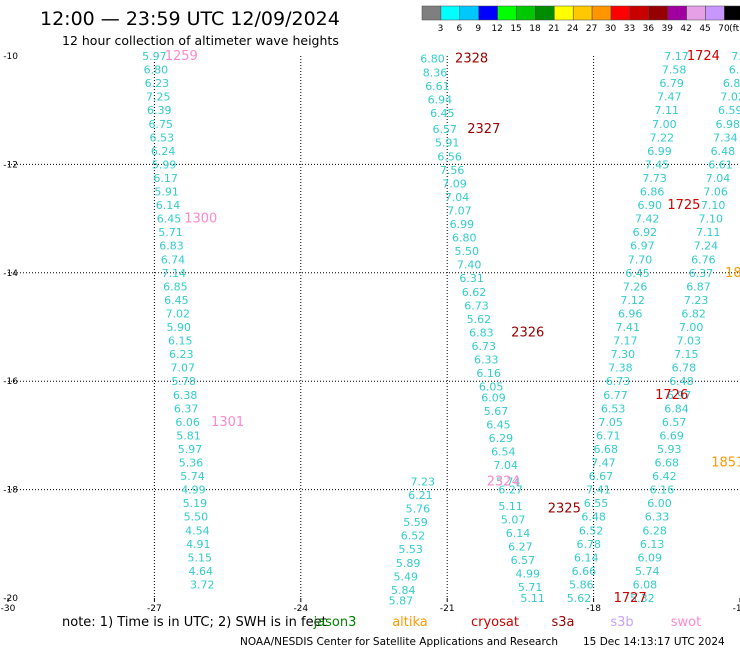 The image size is (740, 650). What do you see at coordinates (606, 449) in the screenshot?
I see `wave-height-value: 6.68` at bounding box center [606, 449].